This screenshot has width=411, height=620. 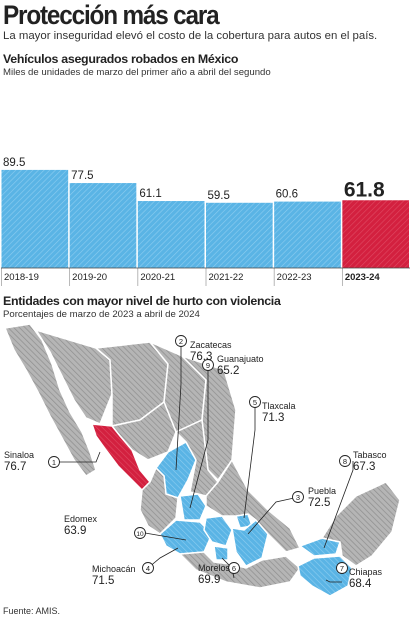 What do you see at coordinates (240, 359) in the screenshot?
I see `state-name-label: Guanajuato` at bounding box center [240, 359].